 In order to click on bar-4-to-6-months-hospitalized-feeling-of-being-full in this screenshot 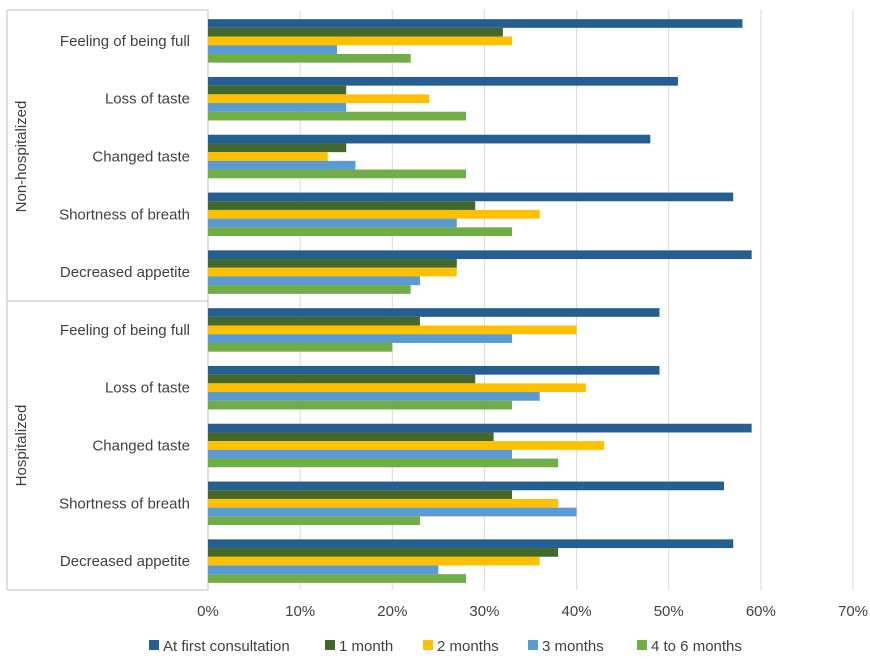, I will do `click(300, 347)`.